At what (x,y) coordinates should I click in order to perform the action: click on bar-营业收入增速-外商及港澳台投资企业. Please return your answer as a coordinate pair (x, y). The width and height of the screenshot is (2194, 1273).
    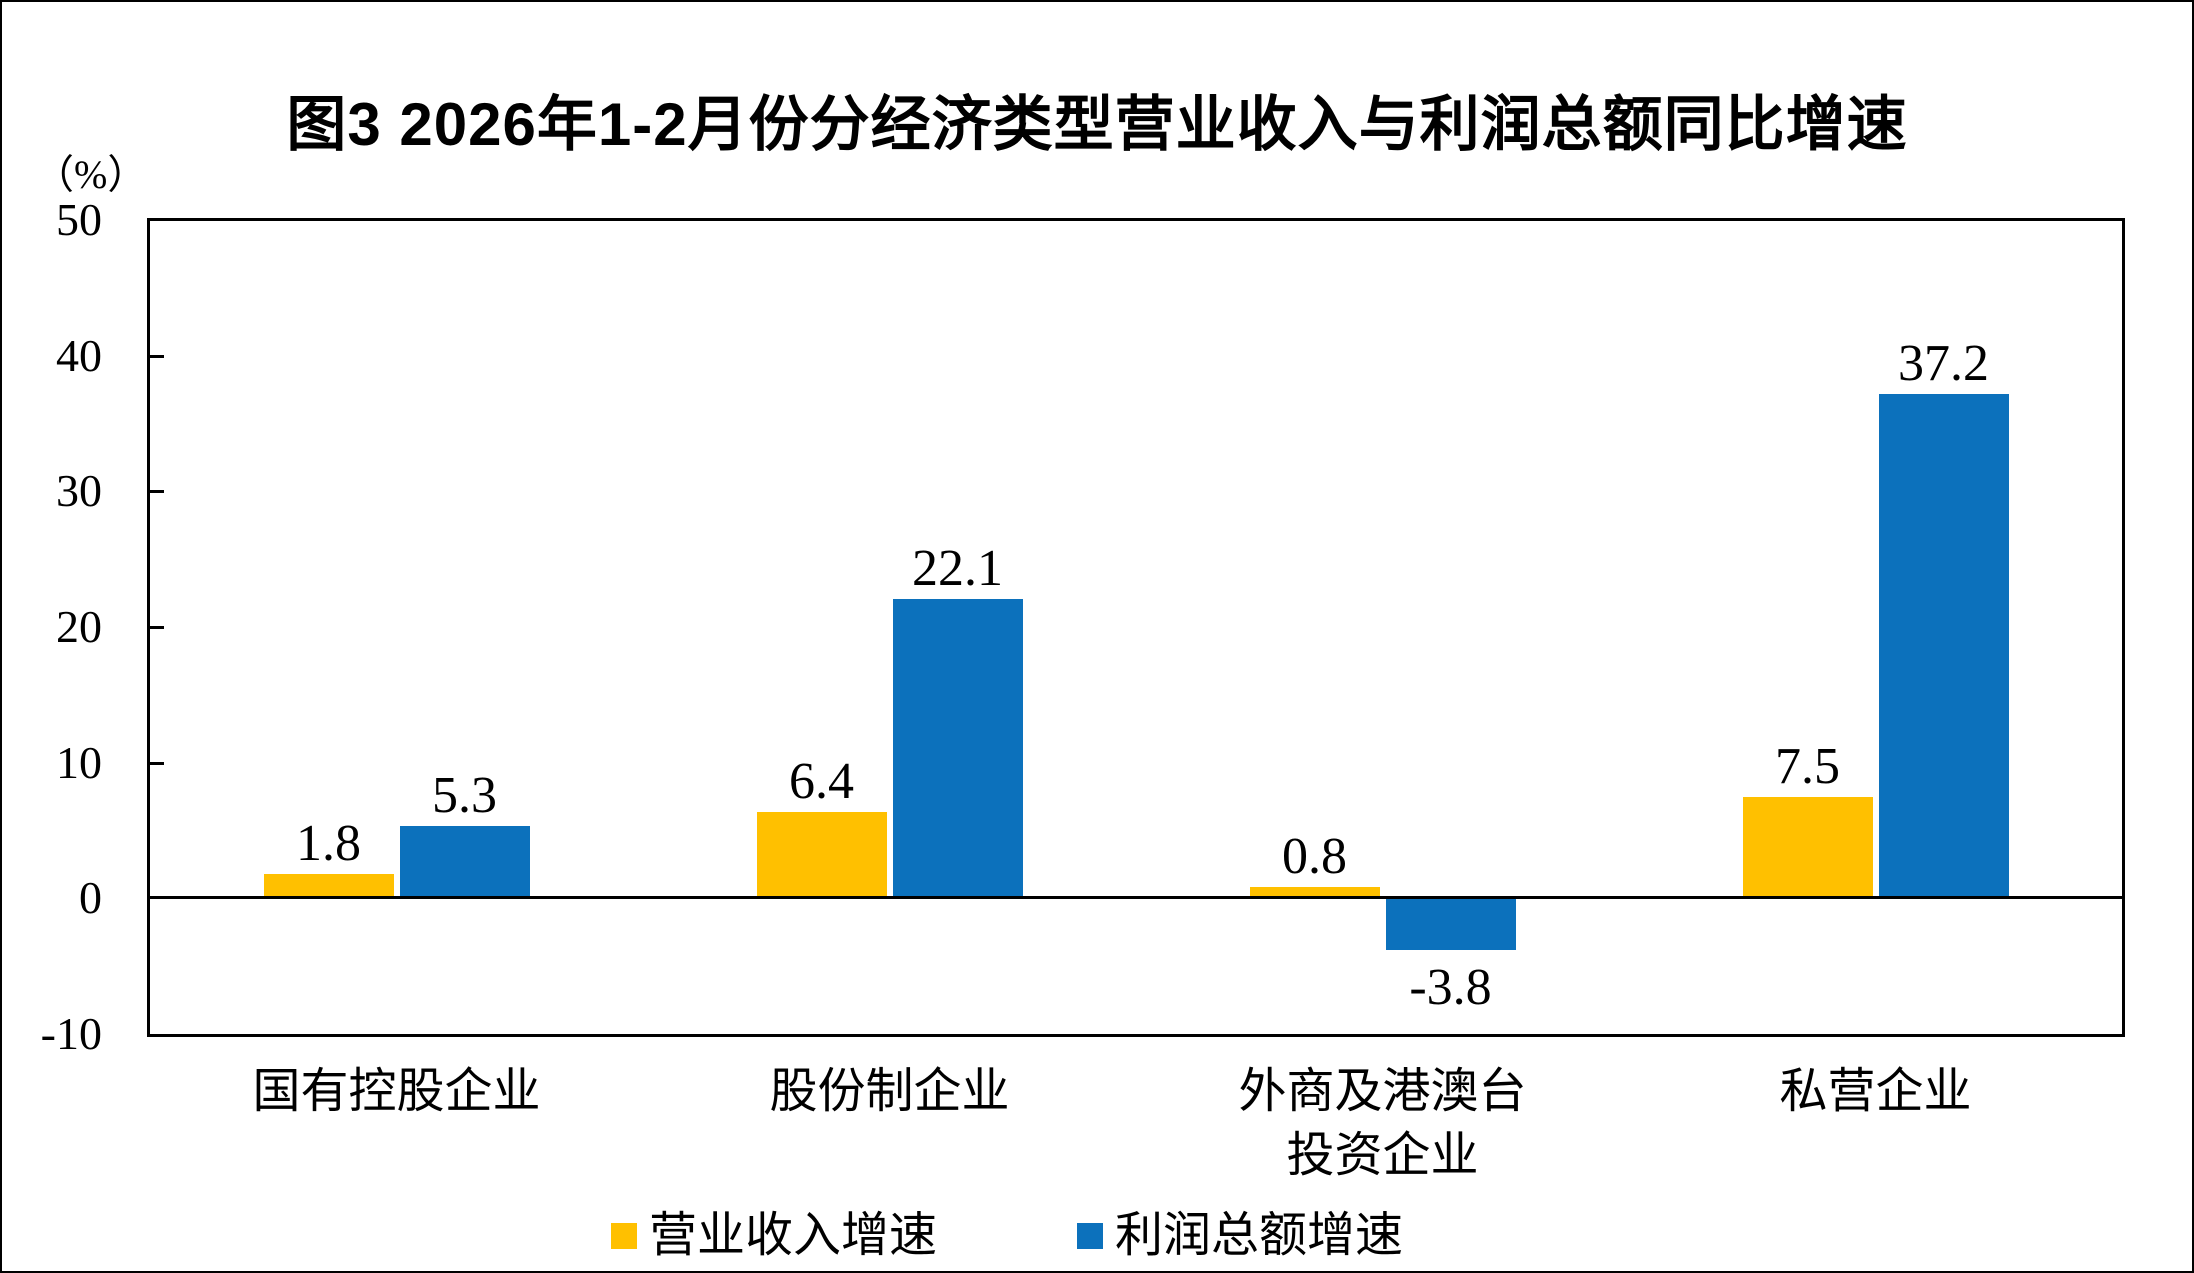
    Looking at the image, I should click on (1314, 893).